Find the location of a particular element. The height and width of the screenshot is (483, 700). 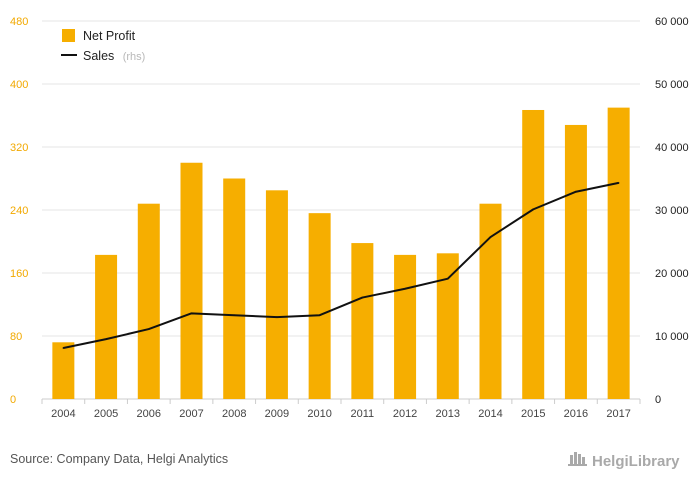

x-axis-tick-label: 2013 is located at coordinates (448, 414).